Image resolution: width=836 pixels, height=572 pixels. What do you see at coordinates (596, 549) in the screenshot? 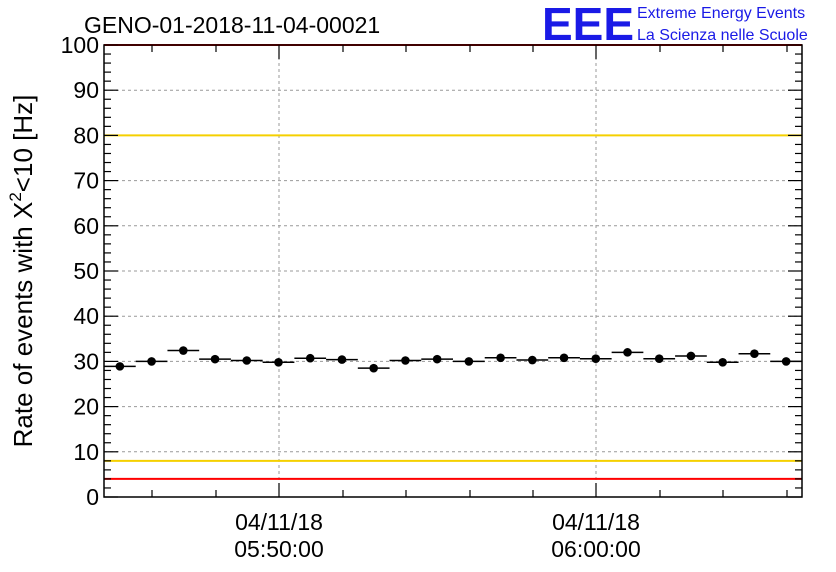
I see `x-tick-label-time: 06:00:00` at bounding box center [596, 549].